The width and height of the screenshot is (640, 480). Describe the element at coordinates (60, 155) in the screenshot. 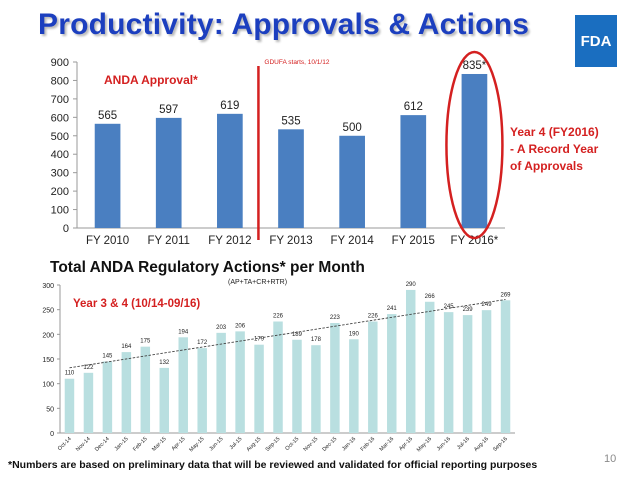

I see `y-tick-label: 400` at that location.